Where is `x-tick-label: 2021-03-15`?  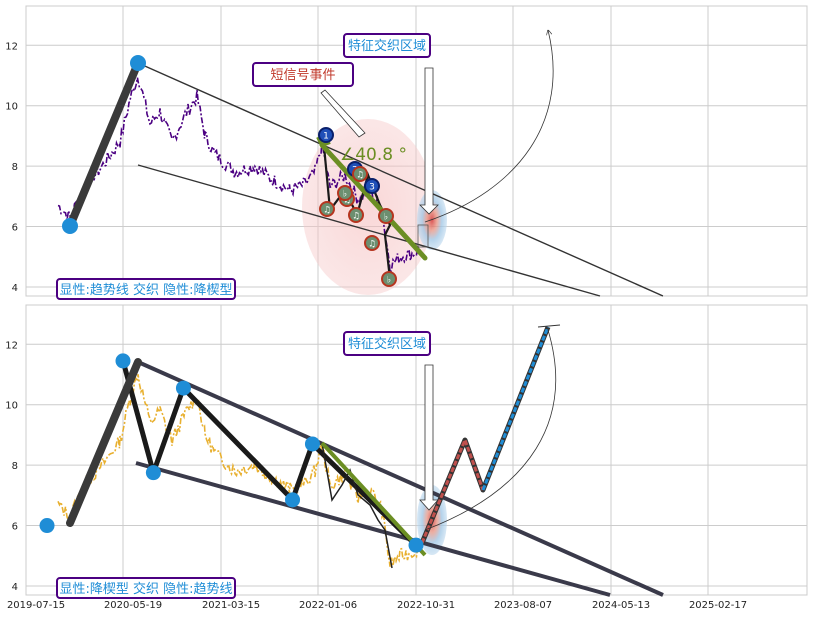
x-tick-label: 2021-03-15 is located at coordinates (231, 605).